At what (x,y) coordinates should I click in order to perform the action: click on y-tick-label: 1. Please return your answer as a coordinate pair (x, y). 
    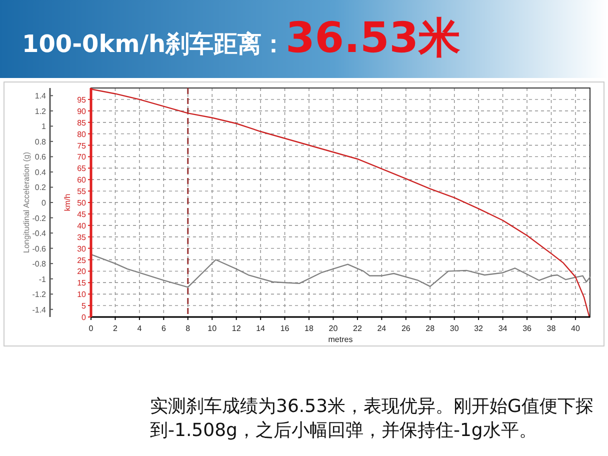
    Looking at the image, I should click on (44, 127).